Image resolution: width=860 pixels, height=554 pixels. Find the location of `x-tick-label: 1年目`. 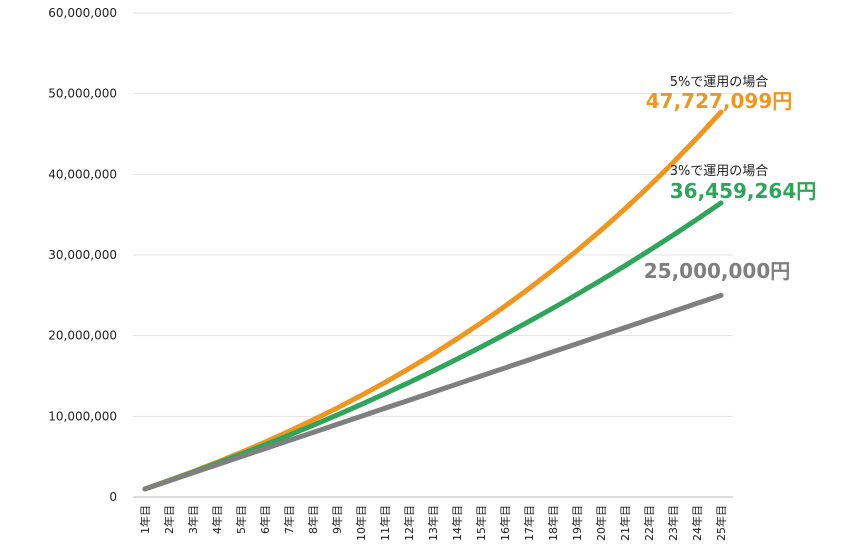

x-tick-label: 1年目 is located at coordinates (145, 519).